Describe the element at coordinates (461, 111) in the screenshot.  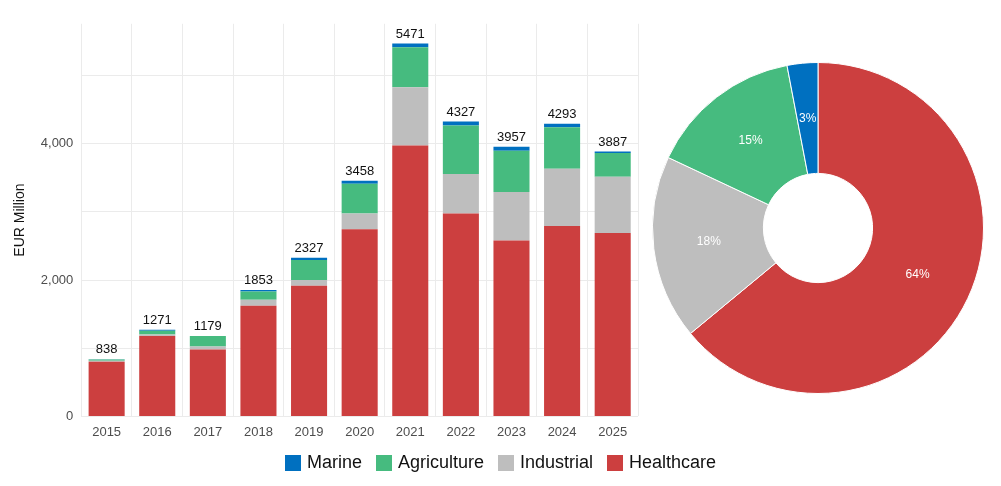
I see `total-label: 4327` at that location.